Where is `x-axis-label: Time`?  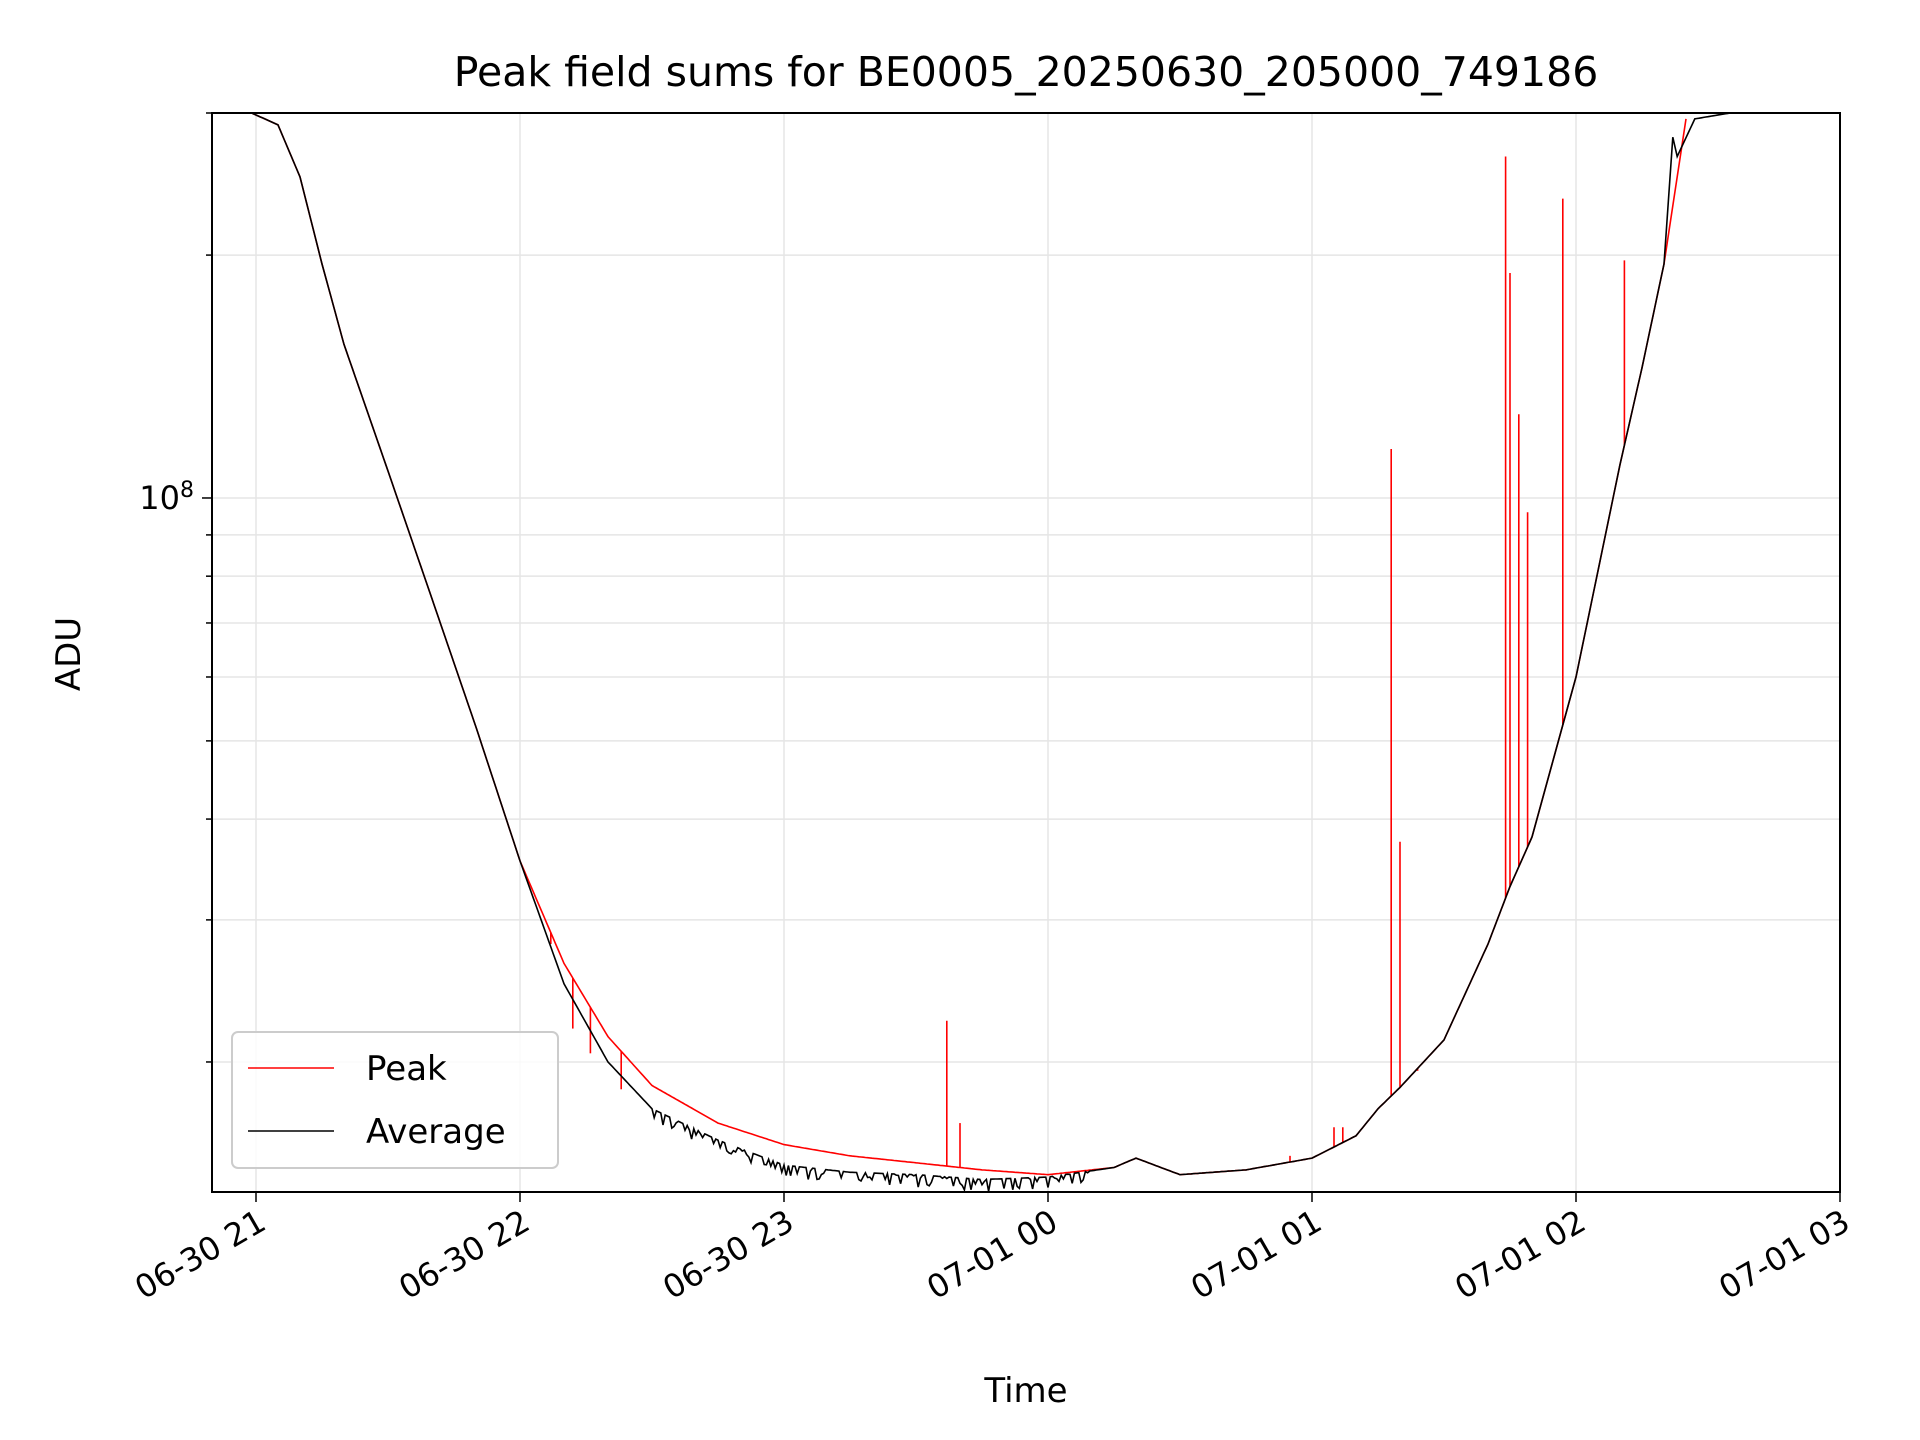 x-axis-label: Time is located at coordinates (1025, 1391).